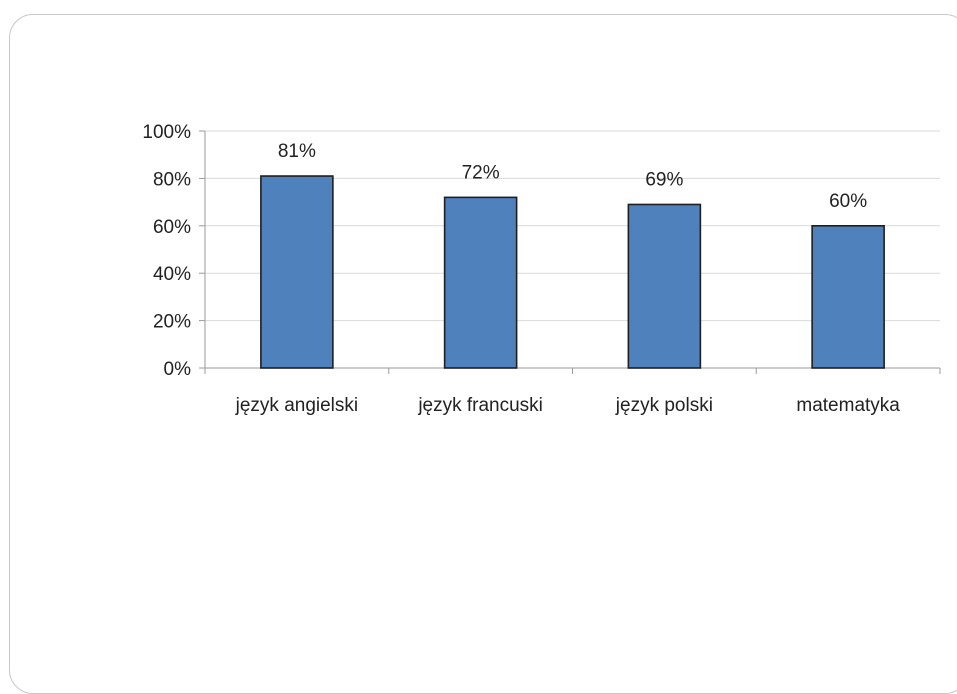 Image resolution: width=957 pixels, height=694 pixels. Describe the element at coordinates (480, 405) in the screenshot. I see `category-label: język francuski` at that location.